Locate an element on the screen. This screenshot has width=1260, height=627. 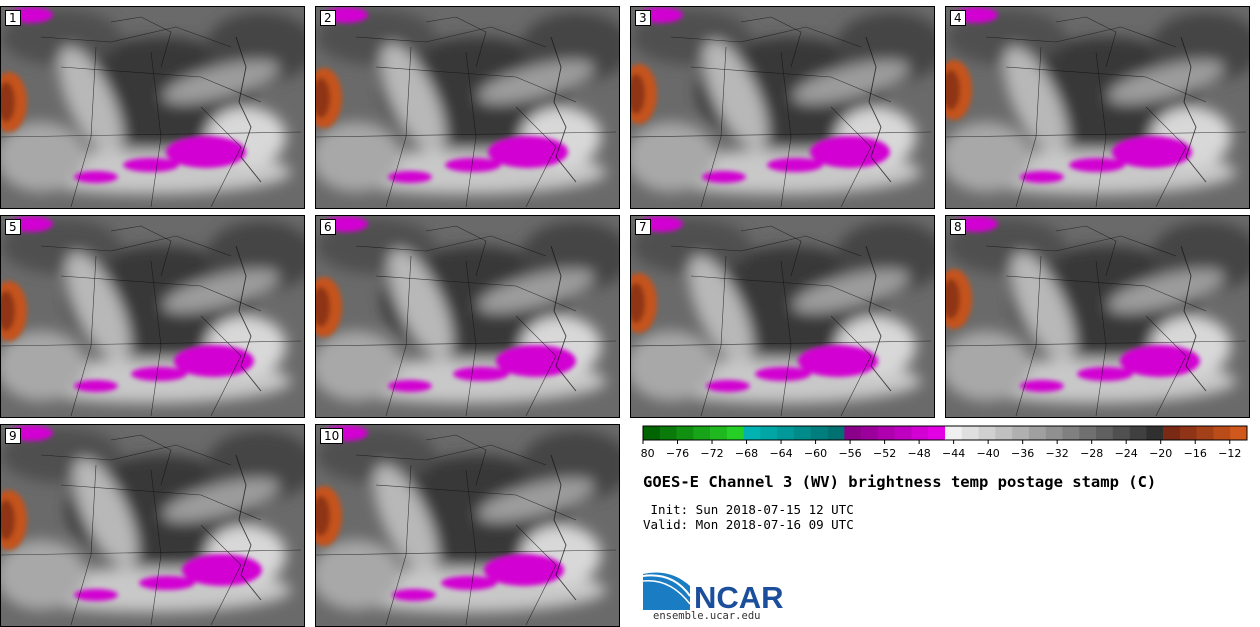
colorbar-tick-label: −36 is located at coordinates (1022, 453).